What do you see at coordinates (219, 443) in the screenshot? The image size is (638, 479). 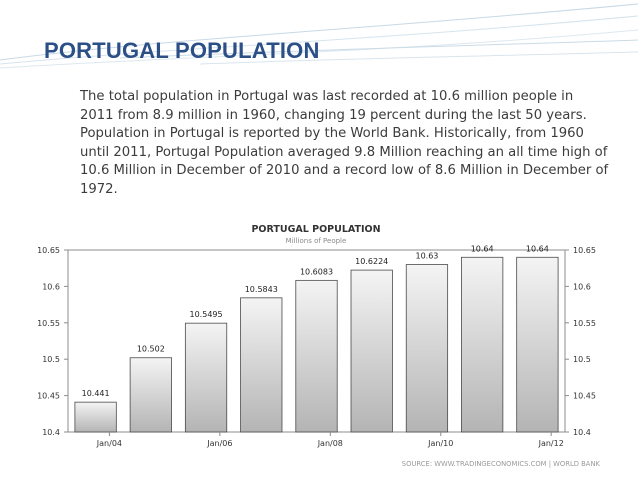 I see `x-tick-label: Jan/06` at bounding box center [219, 443].